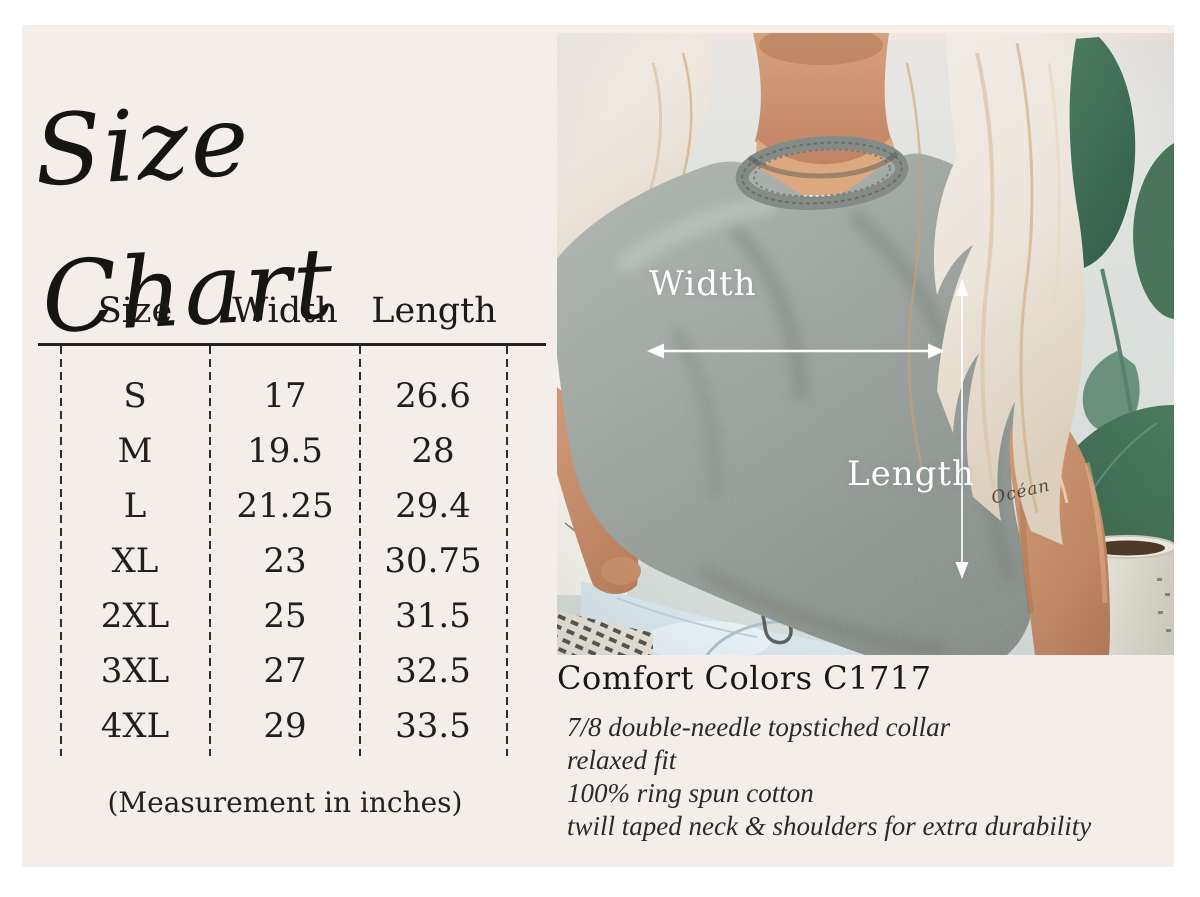  I want to click on length-cell: 32.5, so click(433, 670).